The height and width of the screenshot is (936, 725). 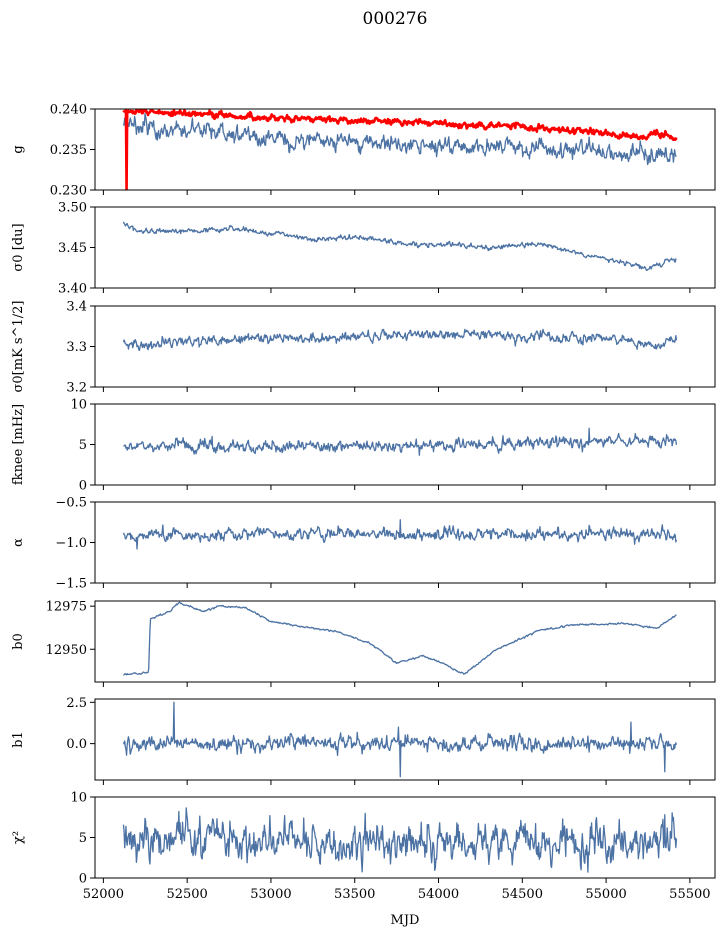 What do you see at coordinates (438, 894) in the screenshot?
I see `x-tick-label: 54000` at bounding box center [438, 894].